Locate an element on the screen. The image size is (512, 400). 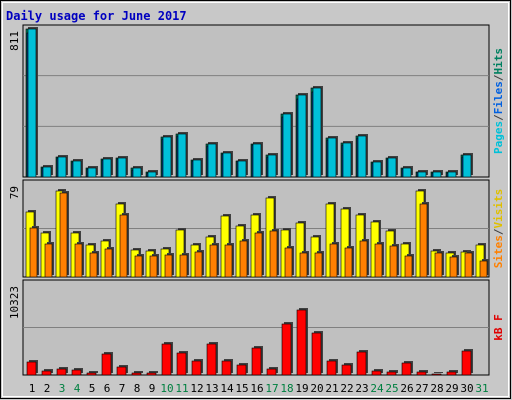
hits-files-pages-legend-part-4: Hits is located at coordinates (498, 61).